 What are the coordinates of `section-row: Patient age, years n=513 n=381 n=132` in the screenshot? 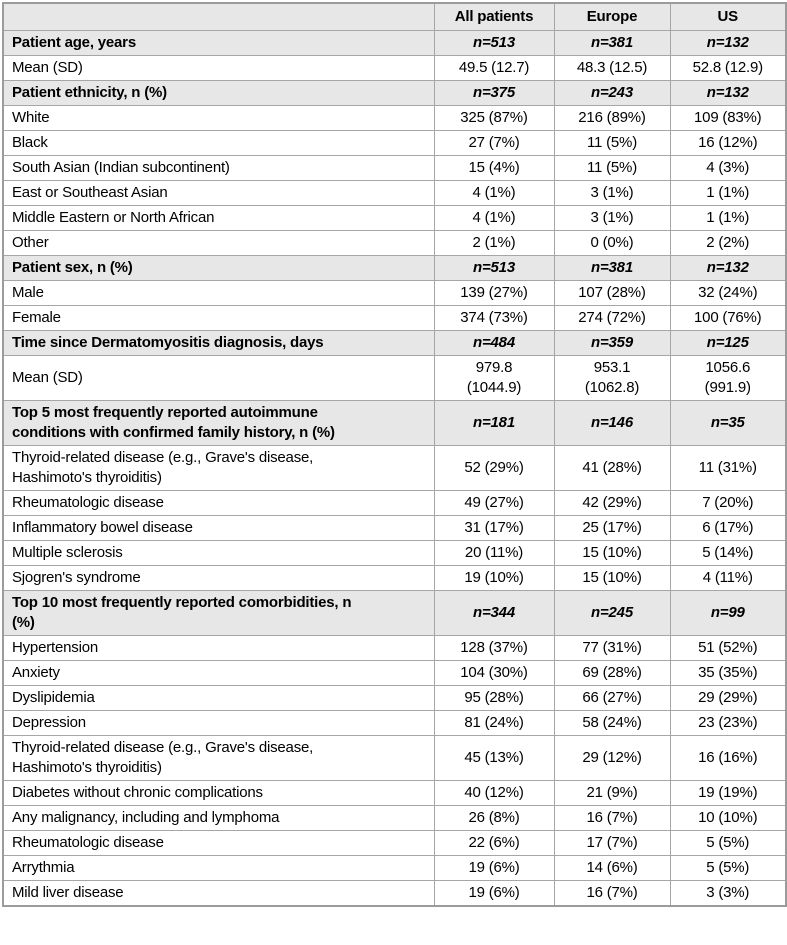 It's located at (394, 43).